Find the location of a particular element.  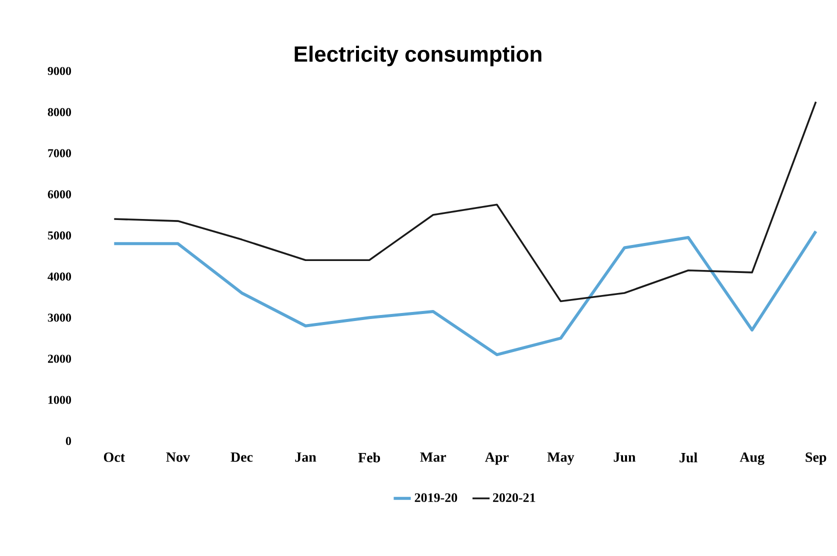

x-tick-label: Jan is located at coordinates (305, 457).